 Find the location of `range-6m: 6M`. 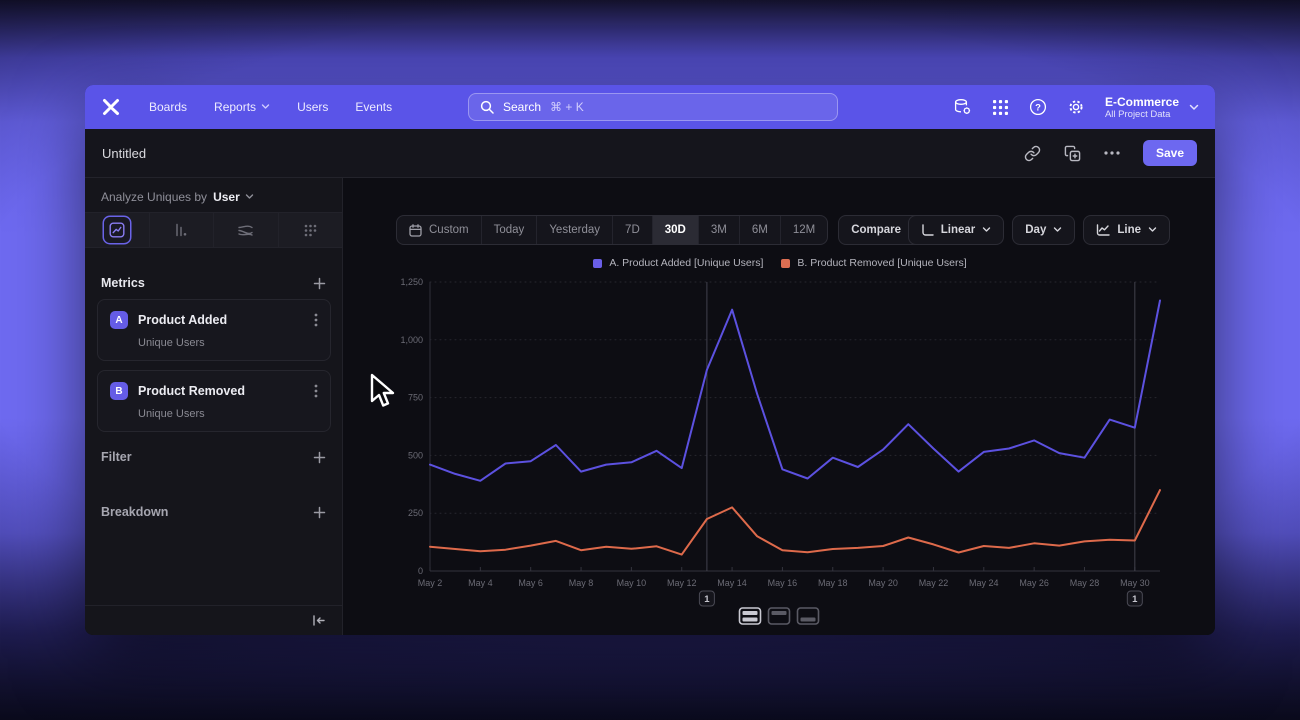

range-6m: 6M is located at coordinates (760, 230).